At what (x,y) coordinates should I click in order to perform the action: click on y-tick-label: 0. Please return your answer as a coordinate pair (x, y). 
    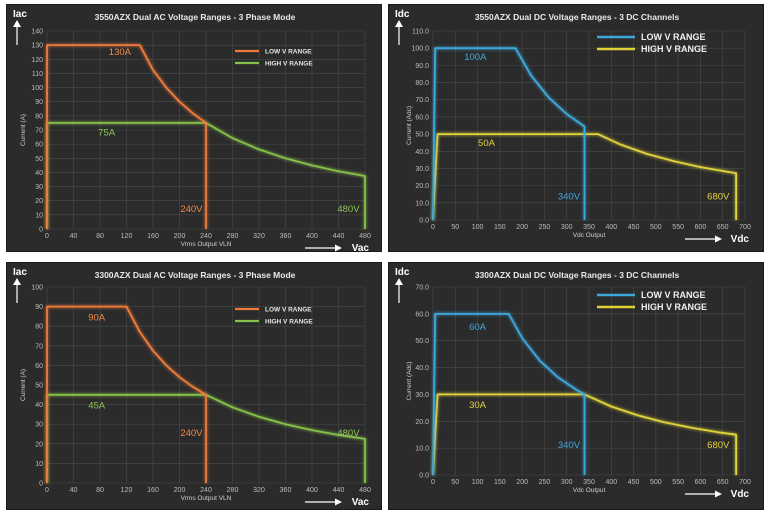
    Looking at the image, I should click on (41, 230).